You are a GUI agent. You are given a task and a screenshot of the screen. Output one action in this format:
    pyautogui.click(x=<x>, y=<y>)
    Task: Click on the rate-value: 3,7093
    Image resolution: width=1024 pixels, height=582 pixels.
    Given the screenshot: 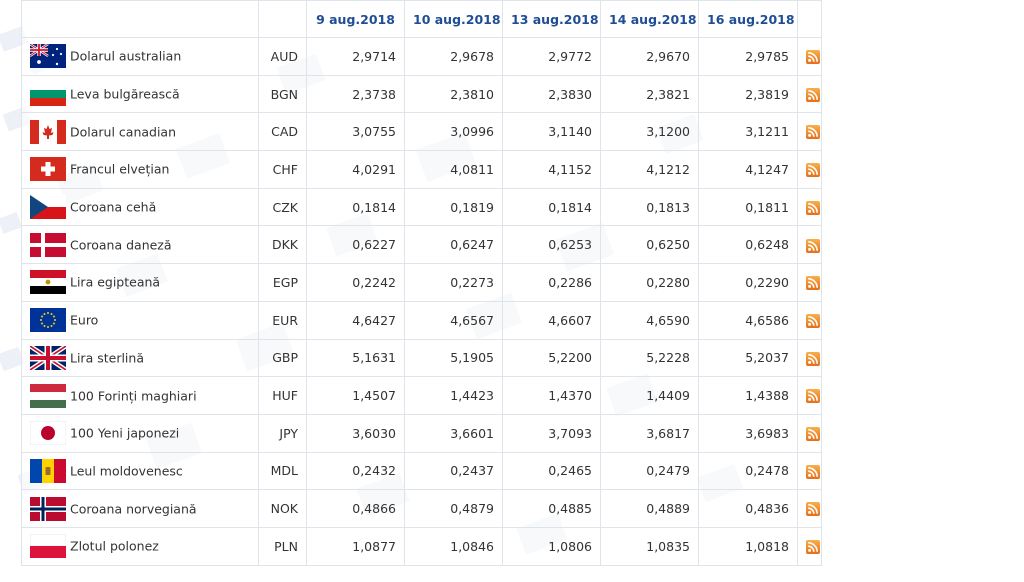 What is the action you would take?
    pyautogui.click(x=551, y=433)
    